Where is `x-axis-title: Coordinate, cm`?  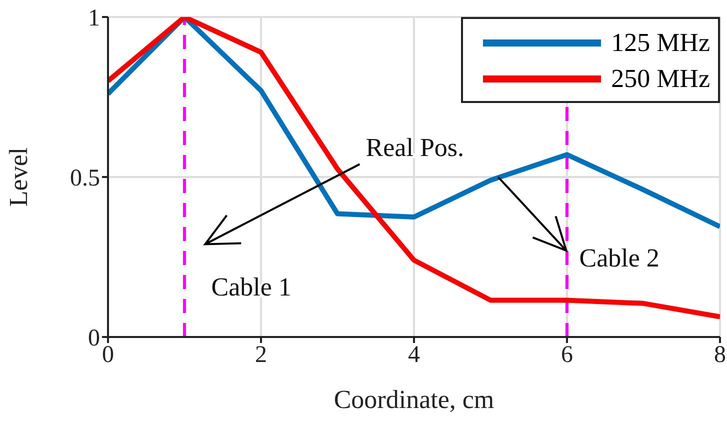
x-axis-title: Coordinate, cm is located at coordinates (414, 399).